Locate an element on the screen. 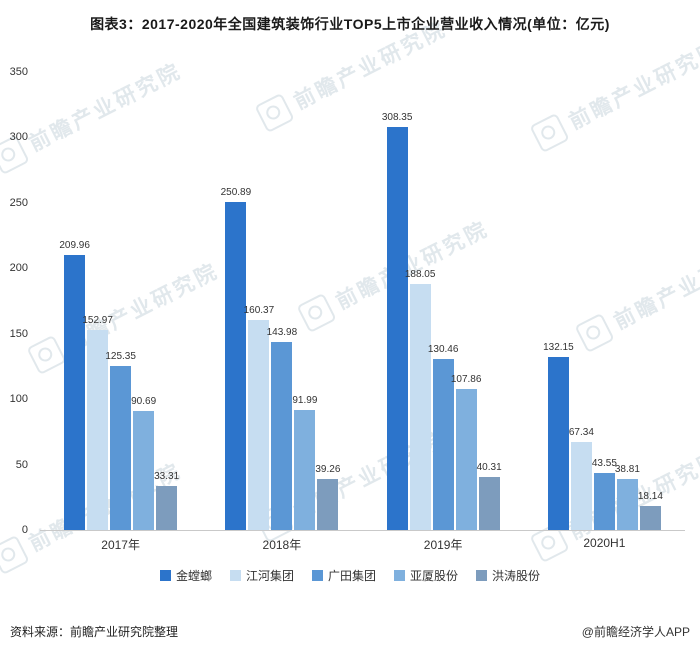  legend-label: 江河集团 is located at coordinates (269, 576).